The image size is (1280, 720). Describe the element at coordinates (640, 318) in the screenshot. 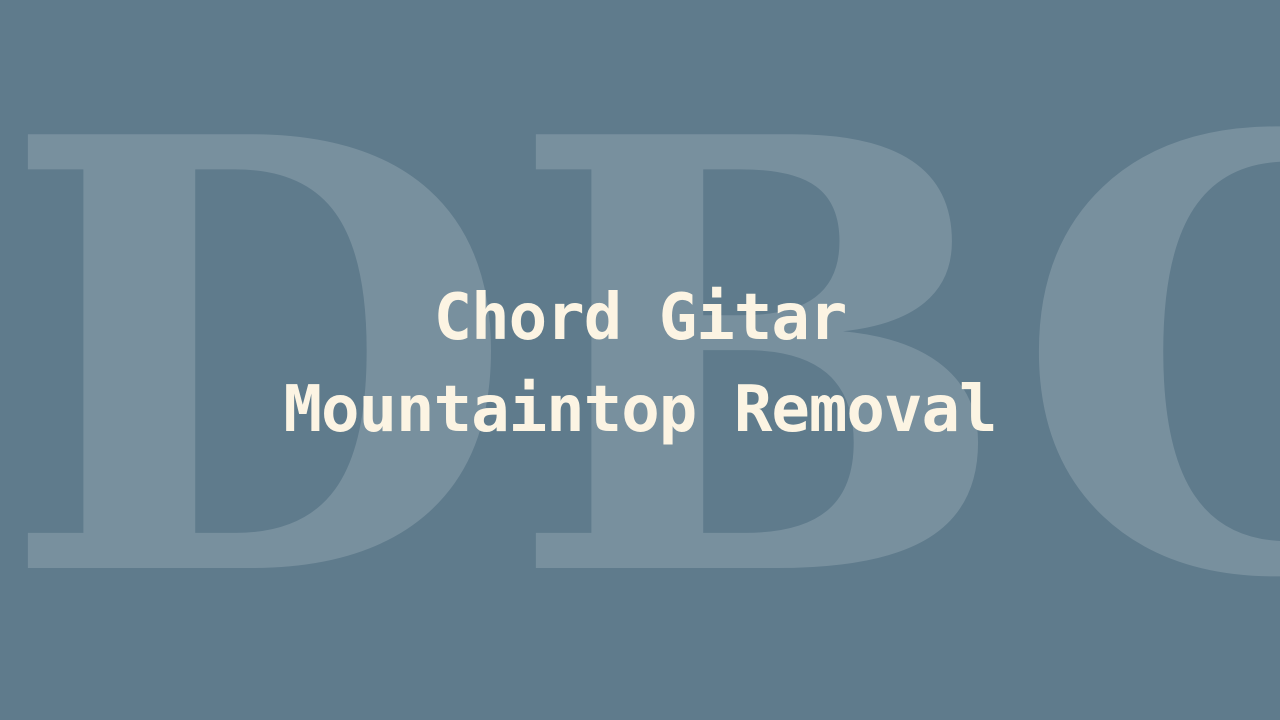

I see `cover-title-line-1: Chord Gitar` at that location.